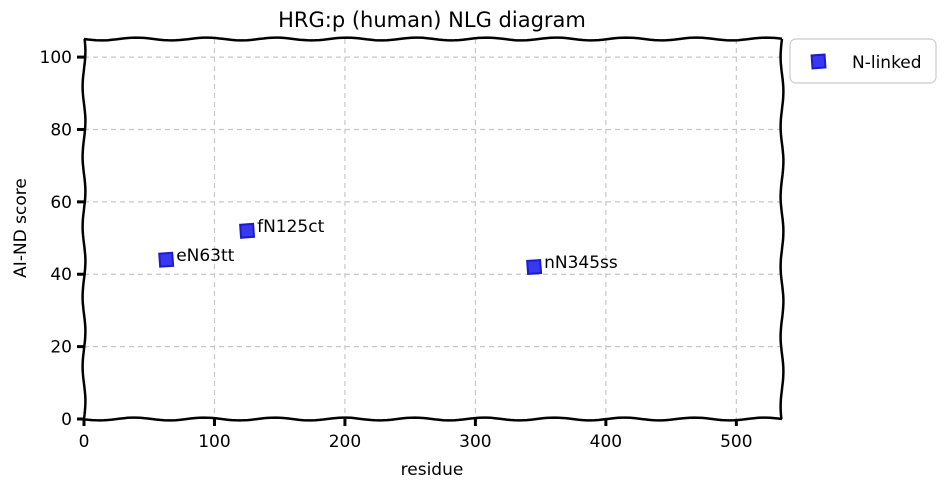 This screenshot has height=492, width=948. Describe the element at coordinates (475, 442) in the screenshot. I see `x-tick-label: 300` at that location.